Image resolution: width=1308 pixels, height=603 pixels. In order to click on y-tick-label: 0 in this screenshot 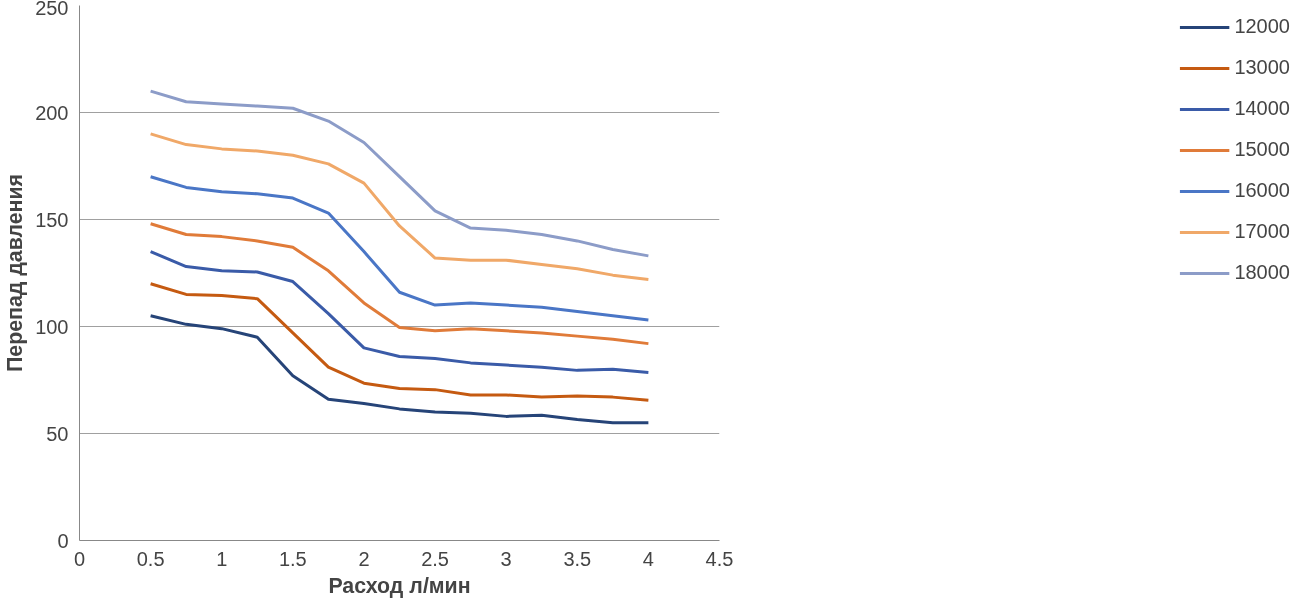, I will do `click(63, 540)`.